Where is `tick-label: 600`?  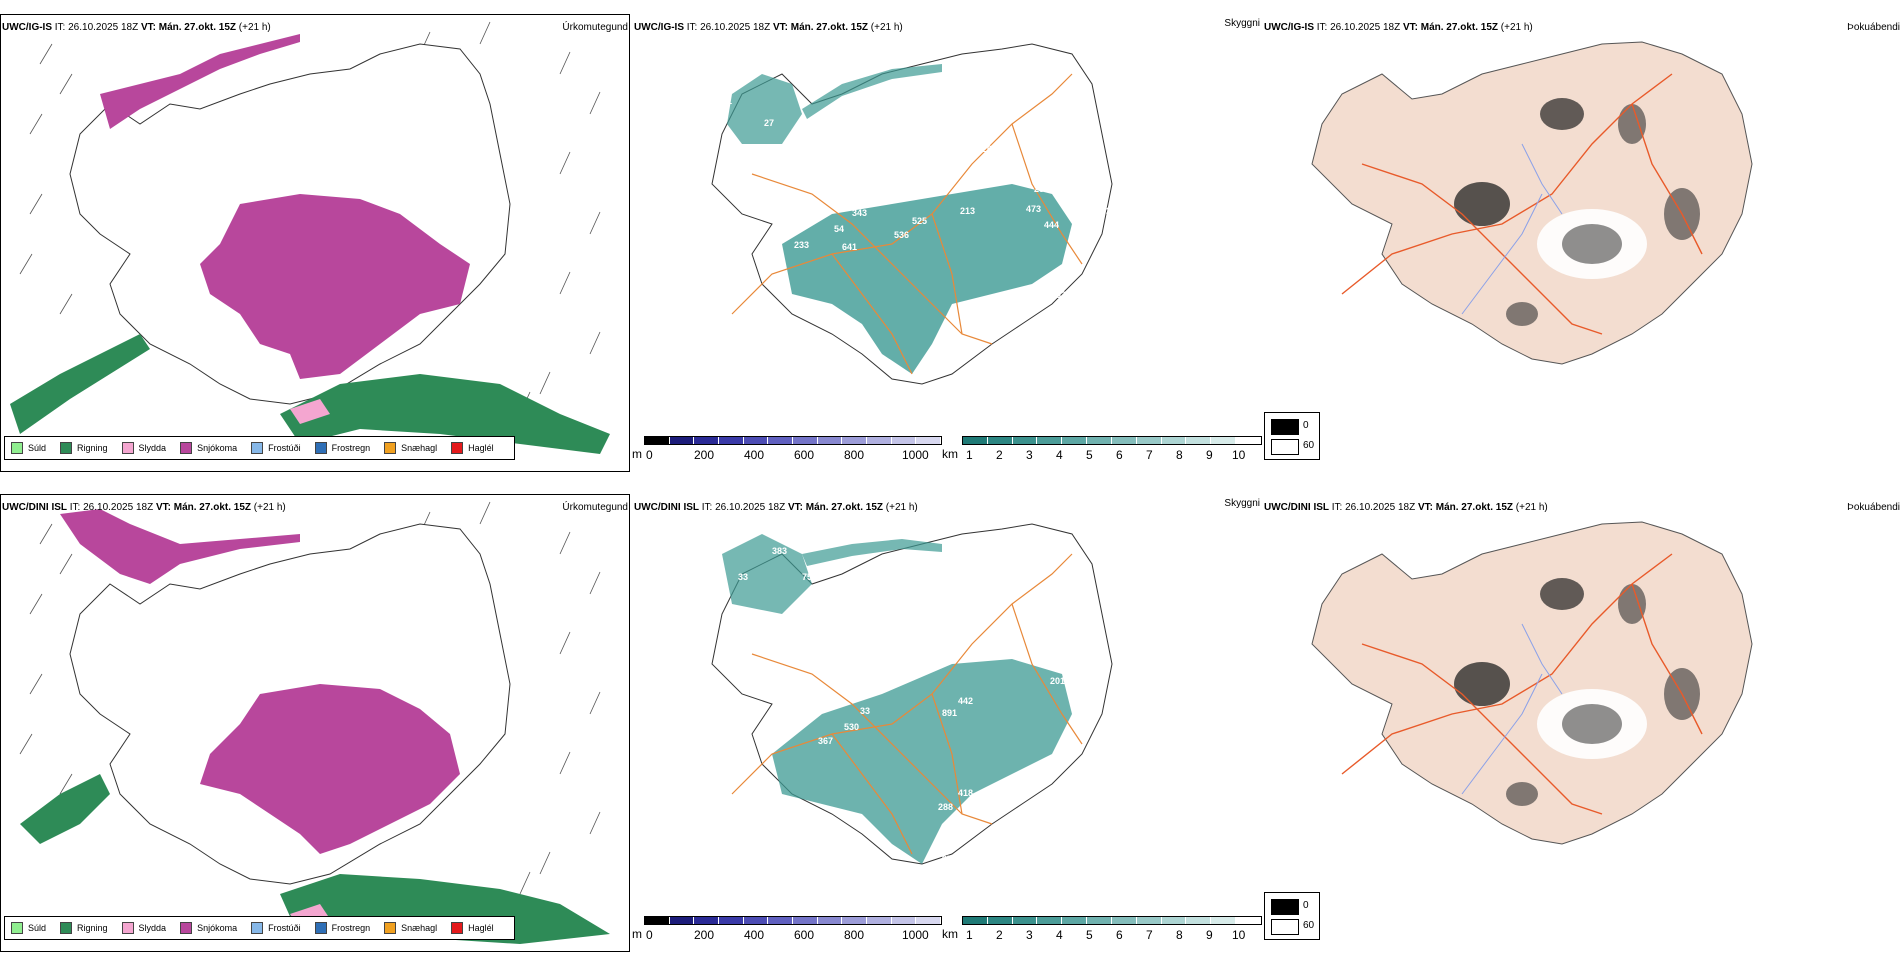 tick-label: 600 is located at coordinates (804, 455).